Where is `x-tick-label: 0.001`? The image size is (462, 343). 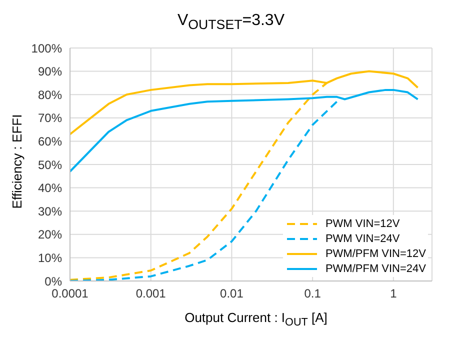 x-tick-label: 0.001 is located at coordinates (151, 293).